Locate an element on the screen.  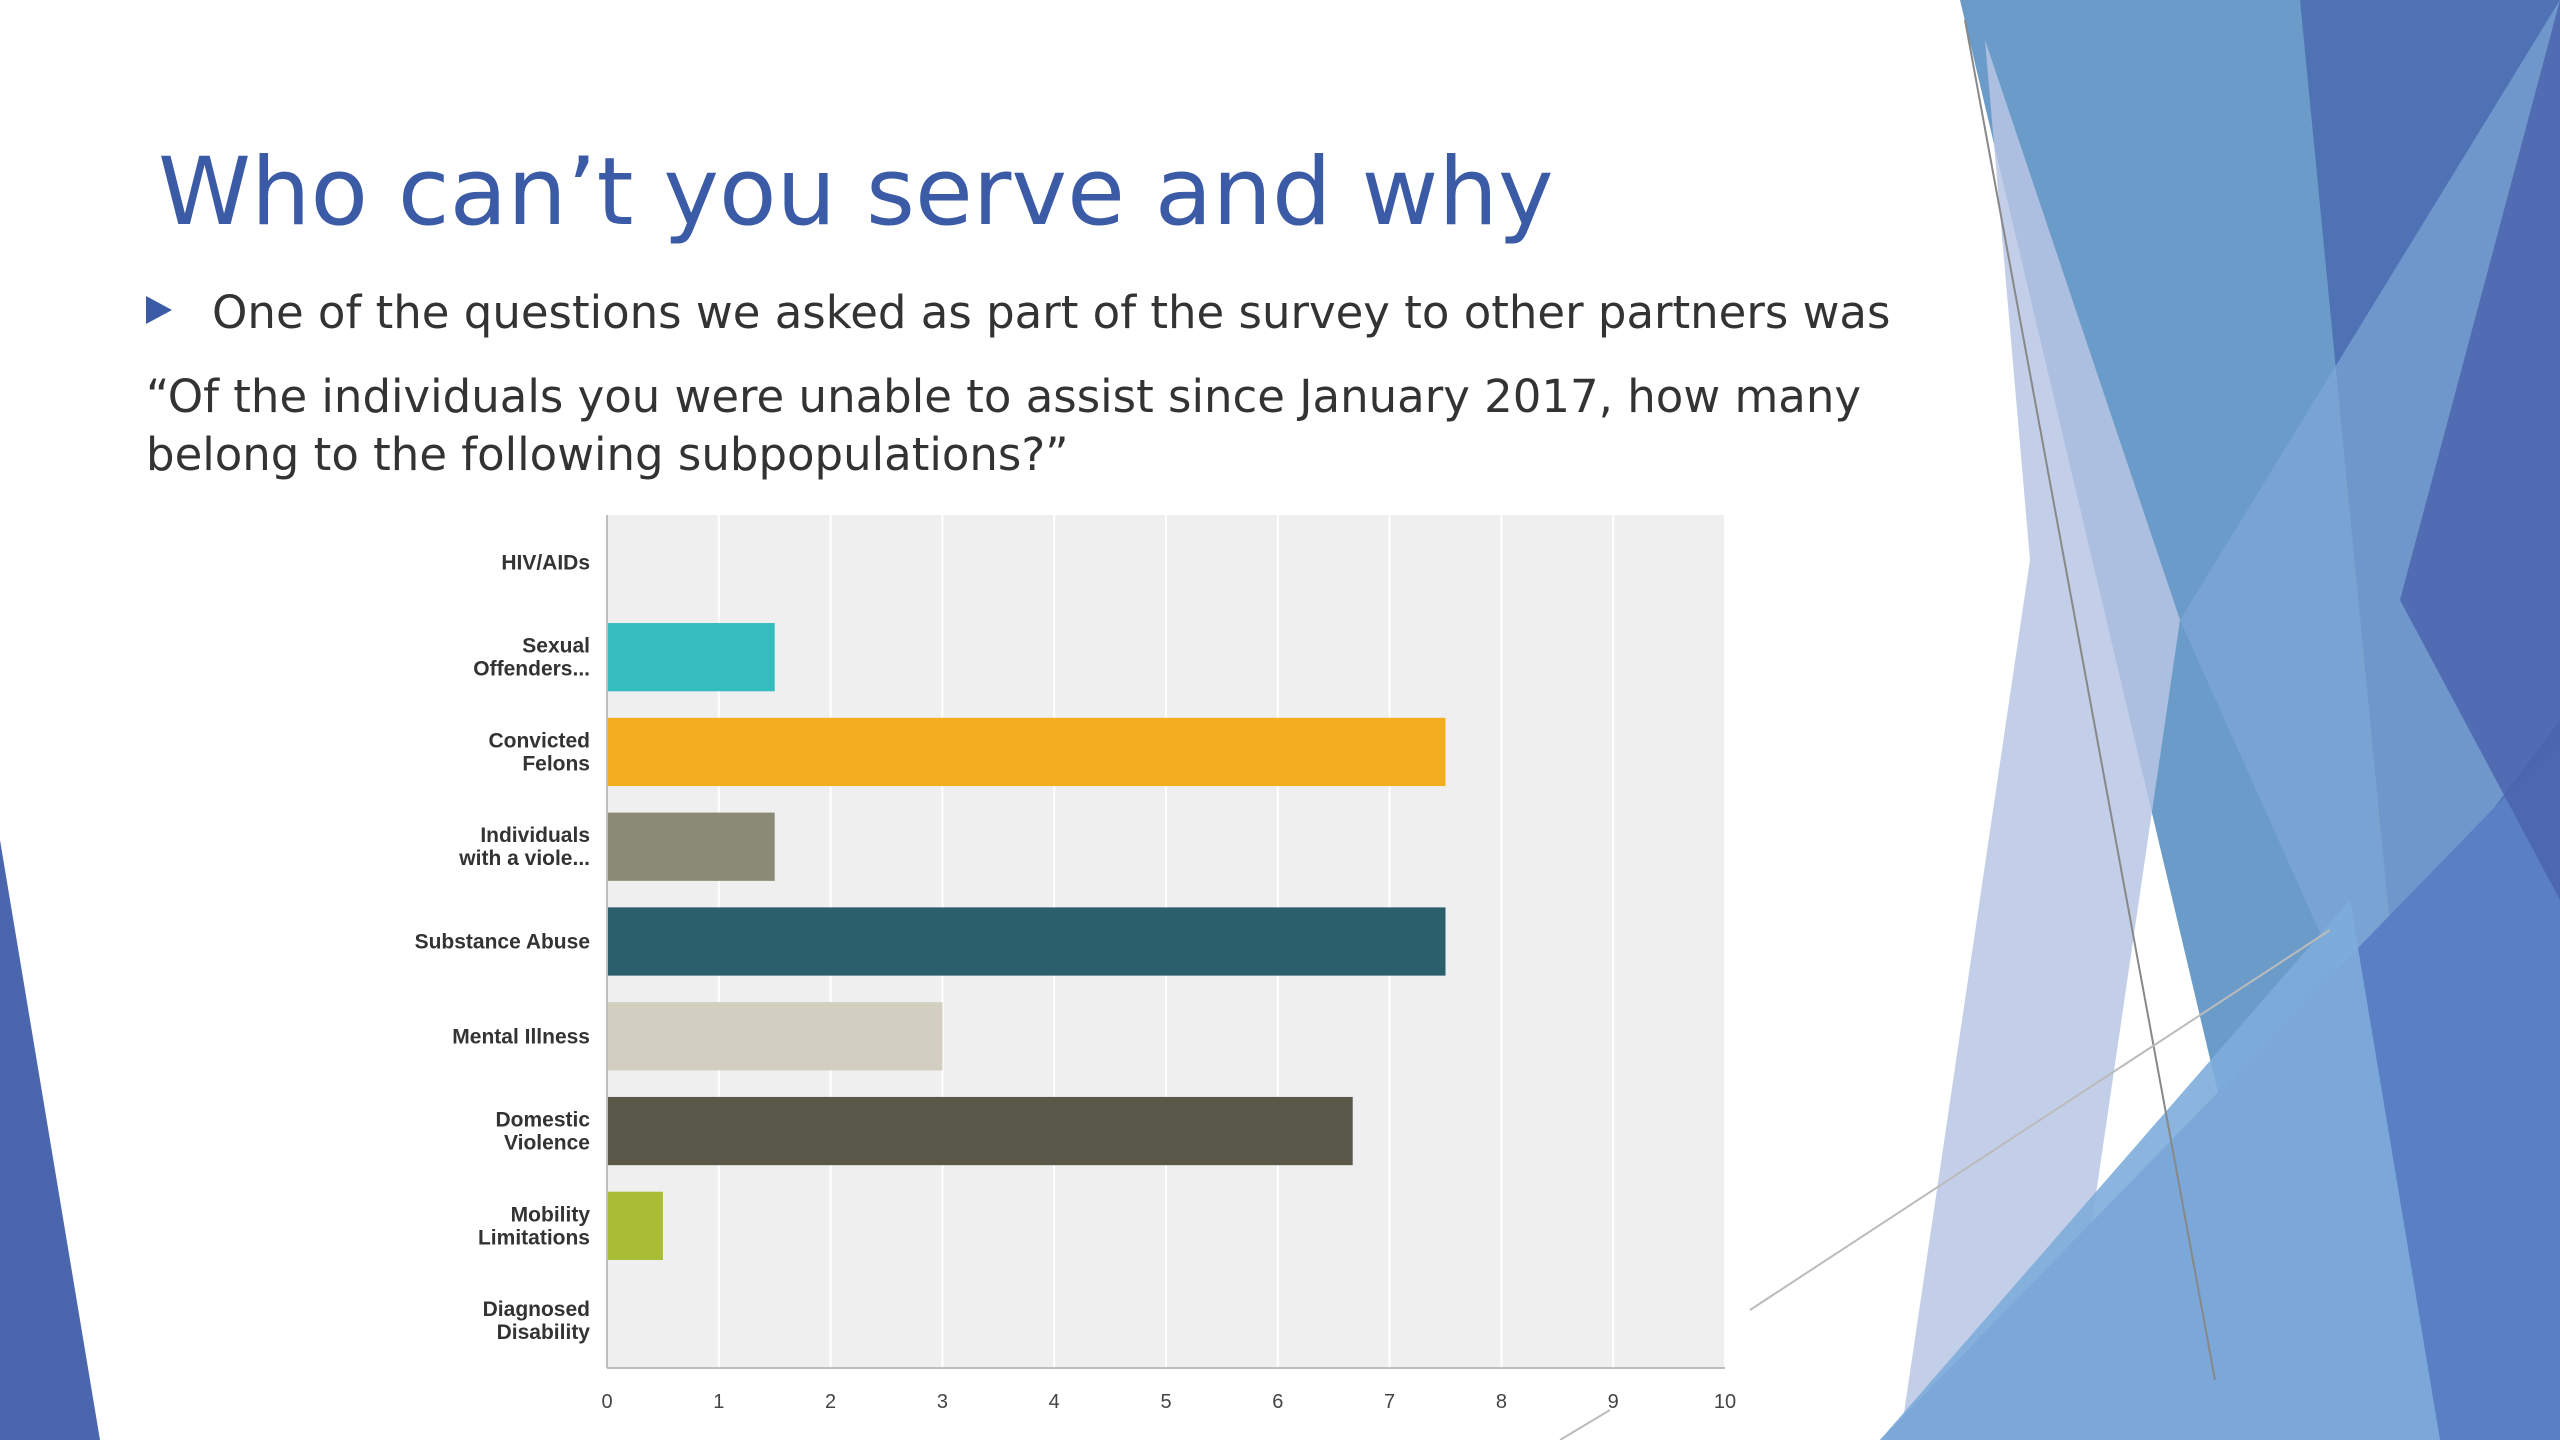
x-tick-label: 8 is located at coordinates (1501, 1402).